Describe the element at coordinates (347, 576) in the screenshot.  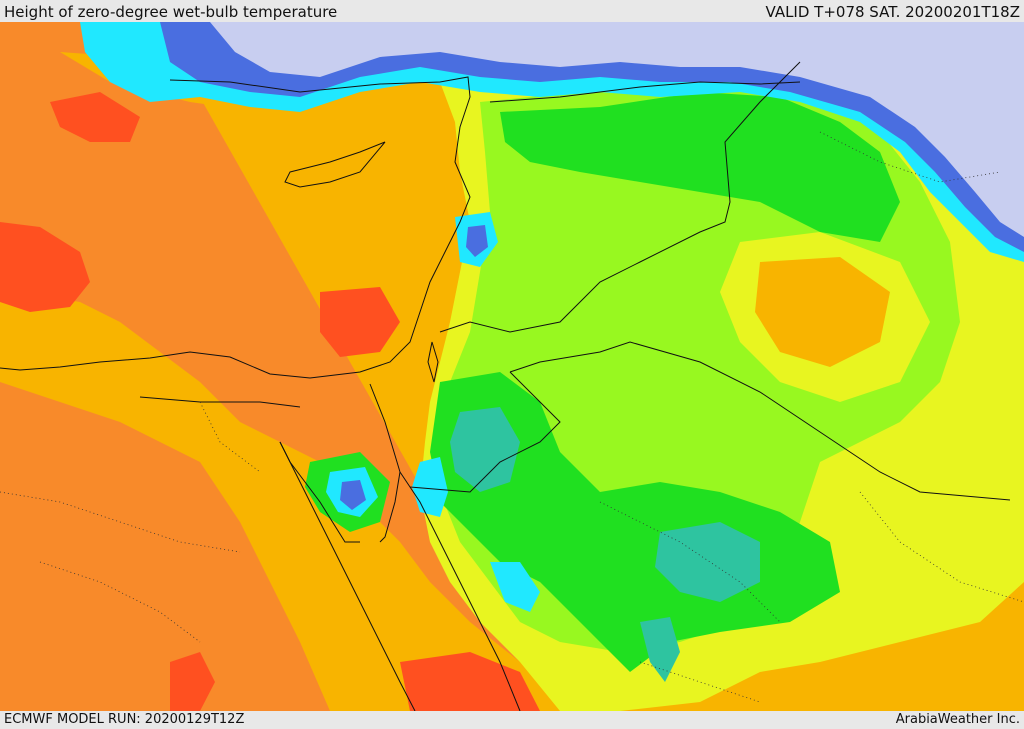
I see `red-sea-west-coast` at that location.